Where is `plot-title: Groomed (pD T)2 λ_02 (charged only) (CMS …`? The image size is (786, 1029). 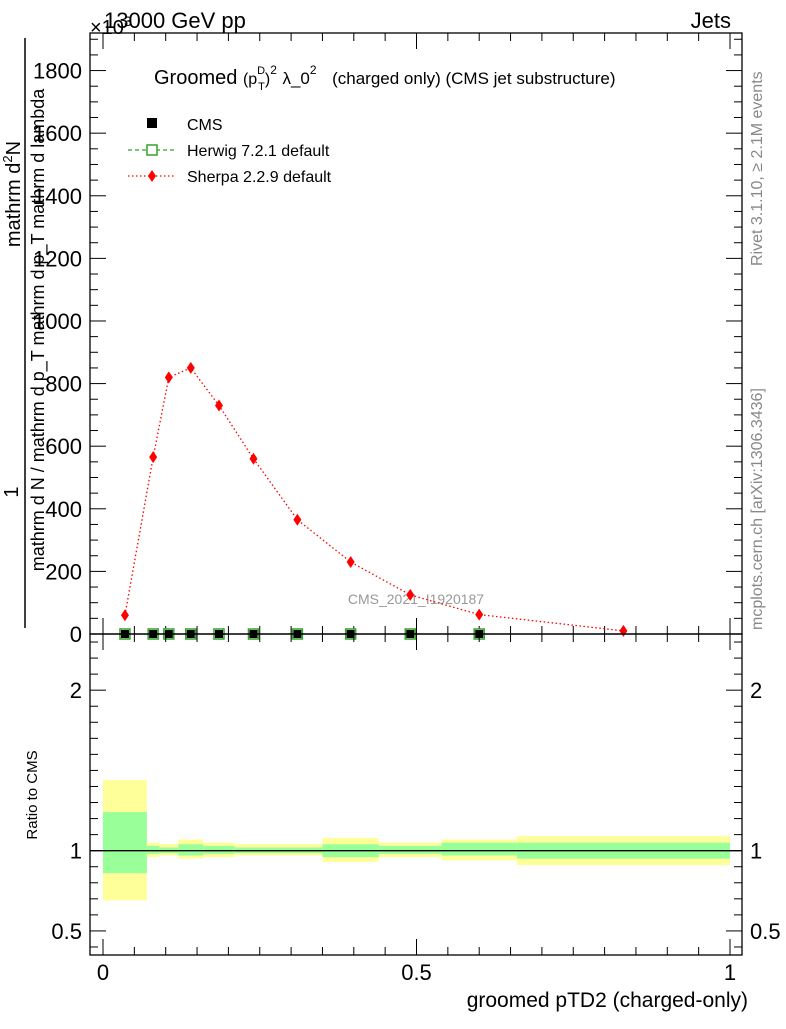 plot-title: Groomed (pD T)2 λ_02 (charged only) (CMS … is located at coordinates (385, 75).